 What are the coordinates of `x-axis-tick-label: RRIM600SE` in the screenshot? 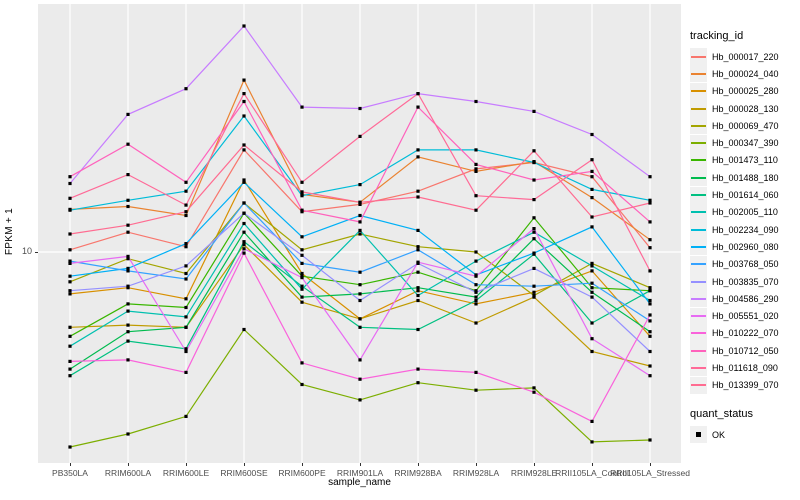 It's located at (244, 473).